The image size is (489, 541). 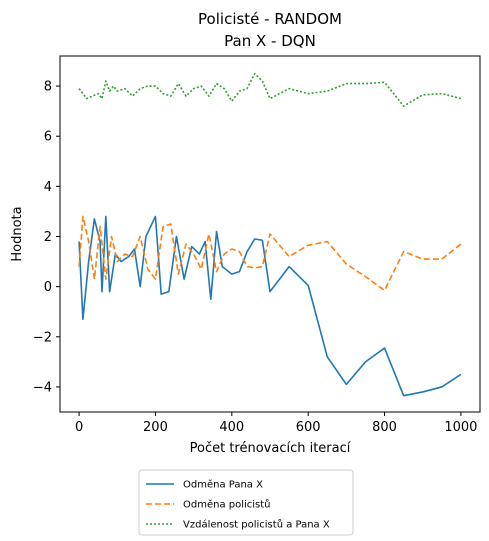 What do you see at coordinates (223, 485) in the screenshot?
I see `legend-label-0: Odměna Pana X` at bounding box center [223, 485].